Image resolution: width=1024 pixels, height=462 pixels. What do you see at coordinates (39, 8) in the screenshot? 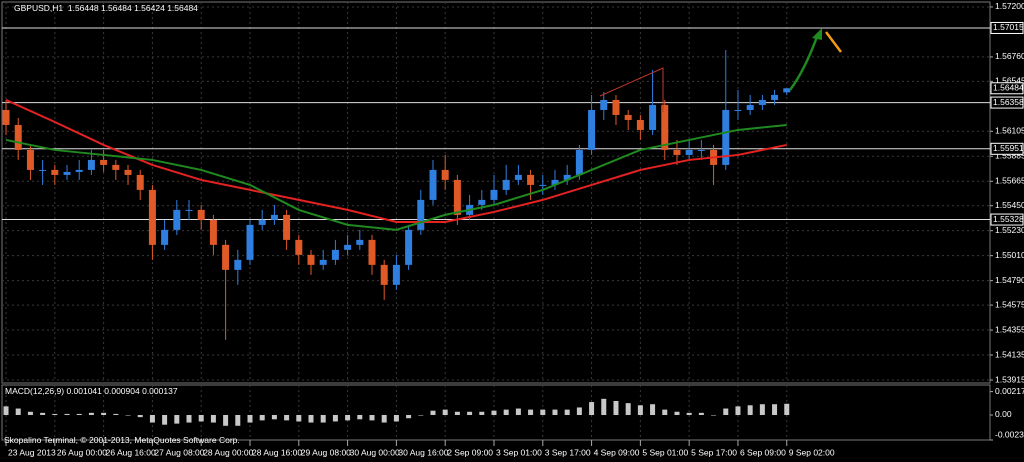
I see `symbol: GBPUSD,H1` at bounding box center [39, 8].